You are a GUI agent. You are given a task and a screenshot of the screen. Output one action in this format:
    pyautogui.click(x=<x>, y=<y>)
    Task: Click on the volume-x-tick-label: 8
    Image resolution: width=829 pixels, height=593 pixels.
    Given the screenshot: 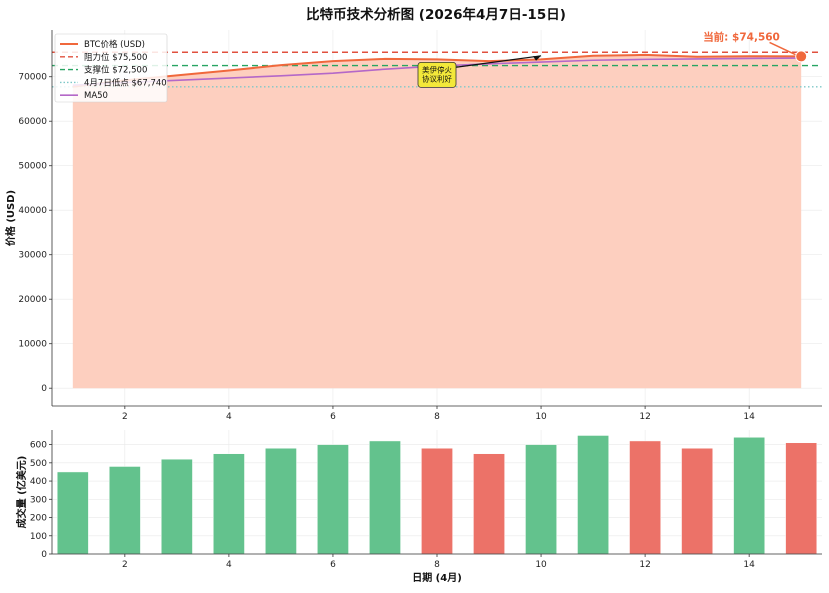 What is the action you would take?
    pyautogui.click(x=437, y=565)
    